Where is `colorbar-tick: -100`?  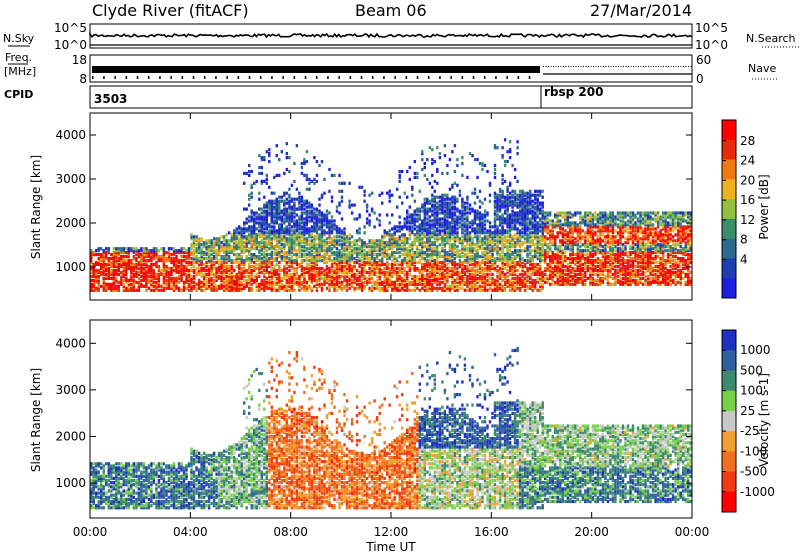
colorbar-tick: -100 is located at coordinates (753, 451).